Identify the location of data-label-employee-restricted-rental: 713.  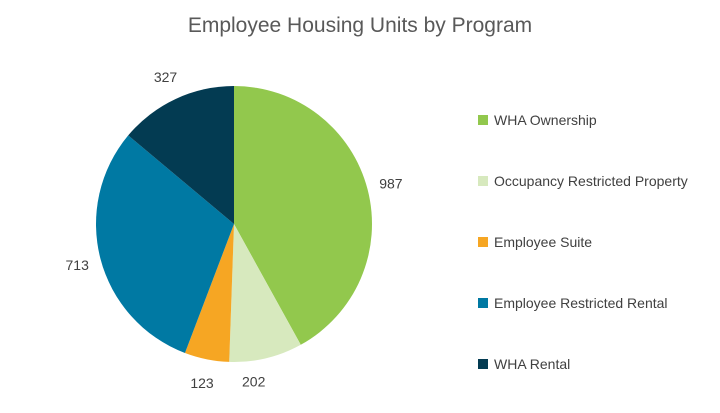
(78, 265).